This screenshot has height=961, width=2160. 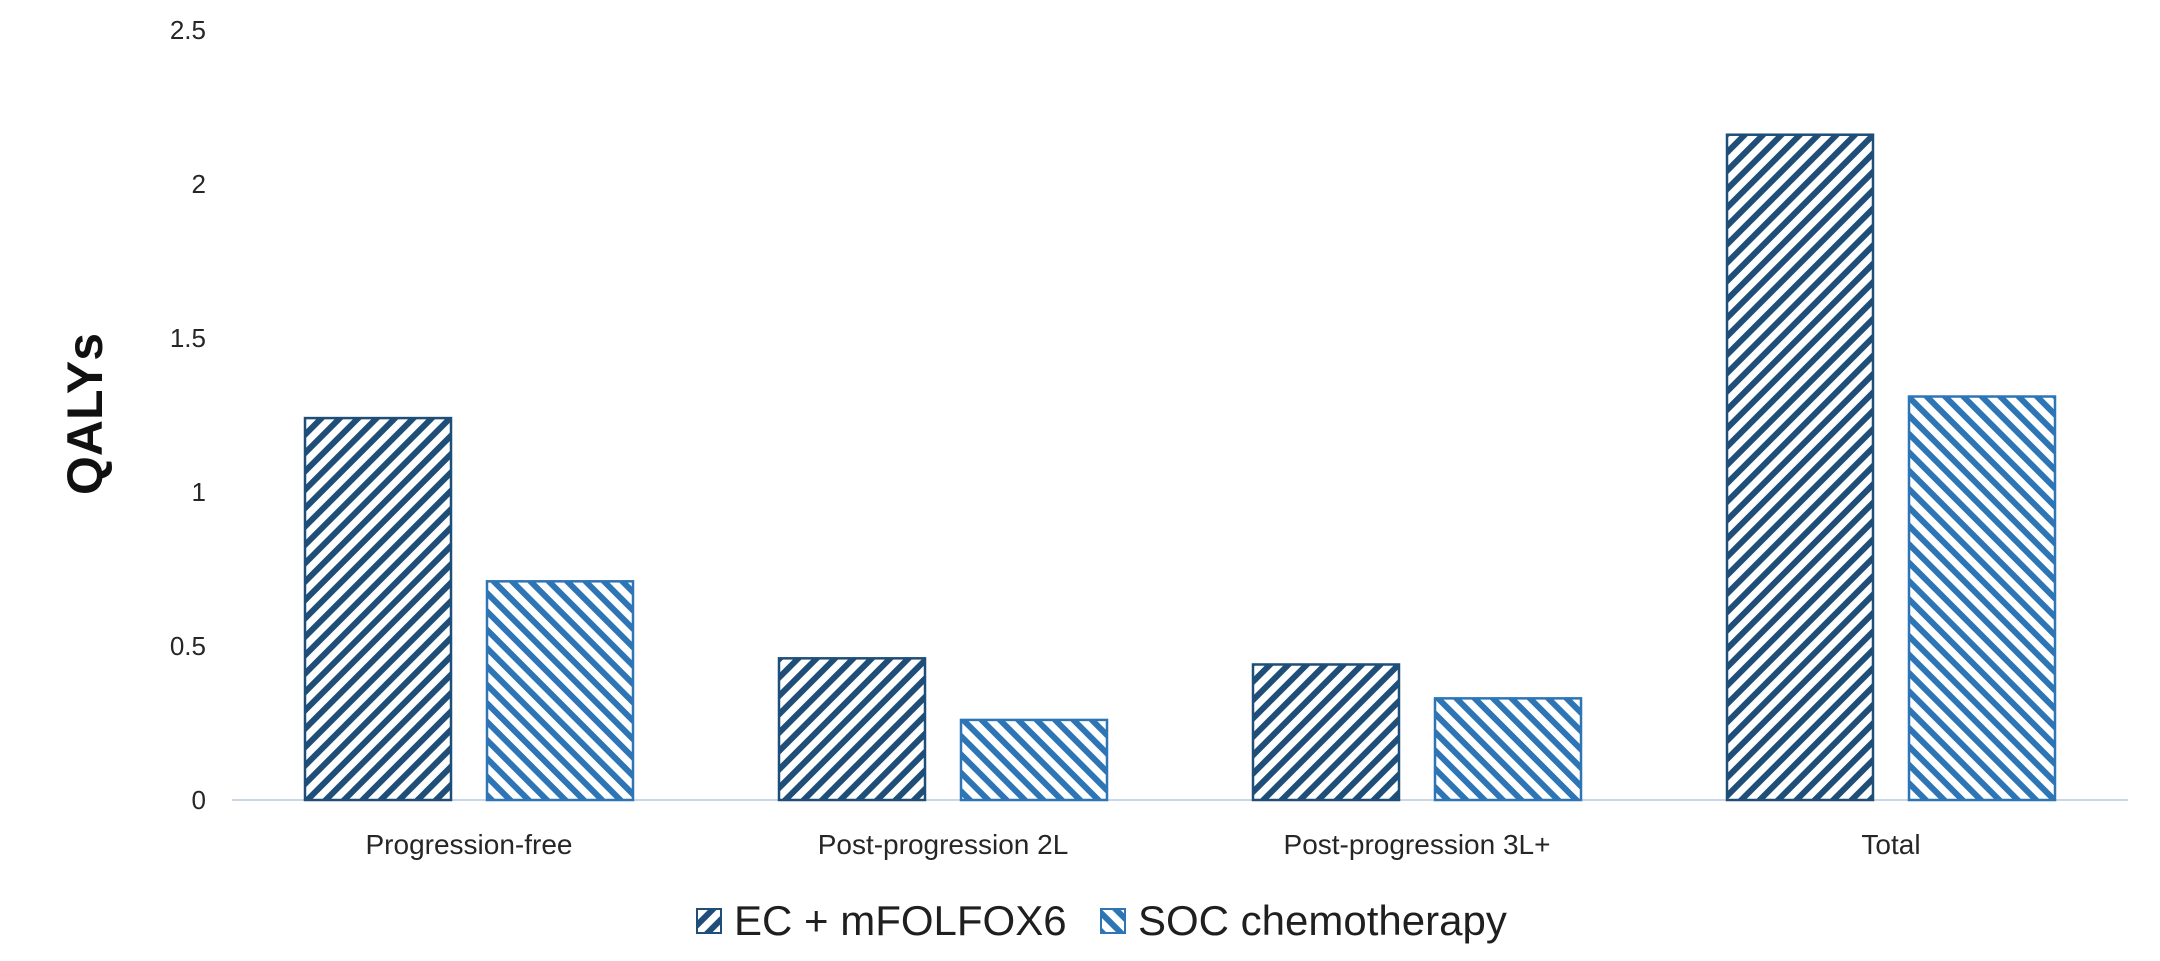 I want to click on y-tick-label: 1.5, so click(x=188, y=338).